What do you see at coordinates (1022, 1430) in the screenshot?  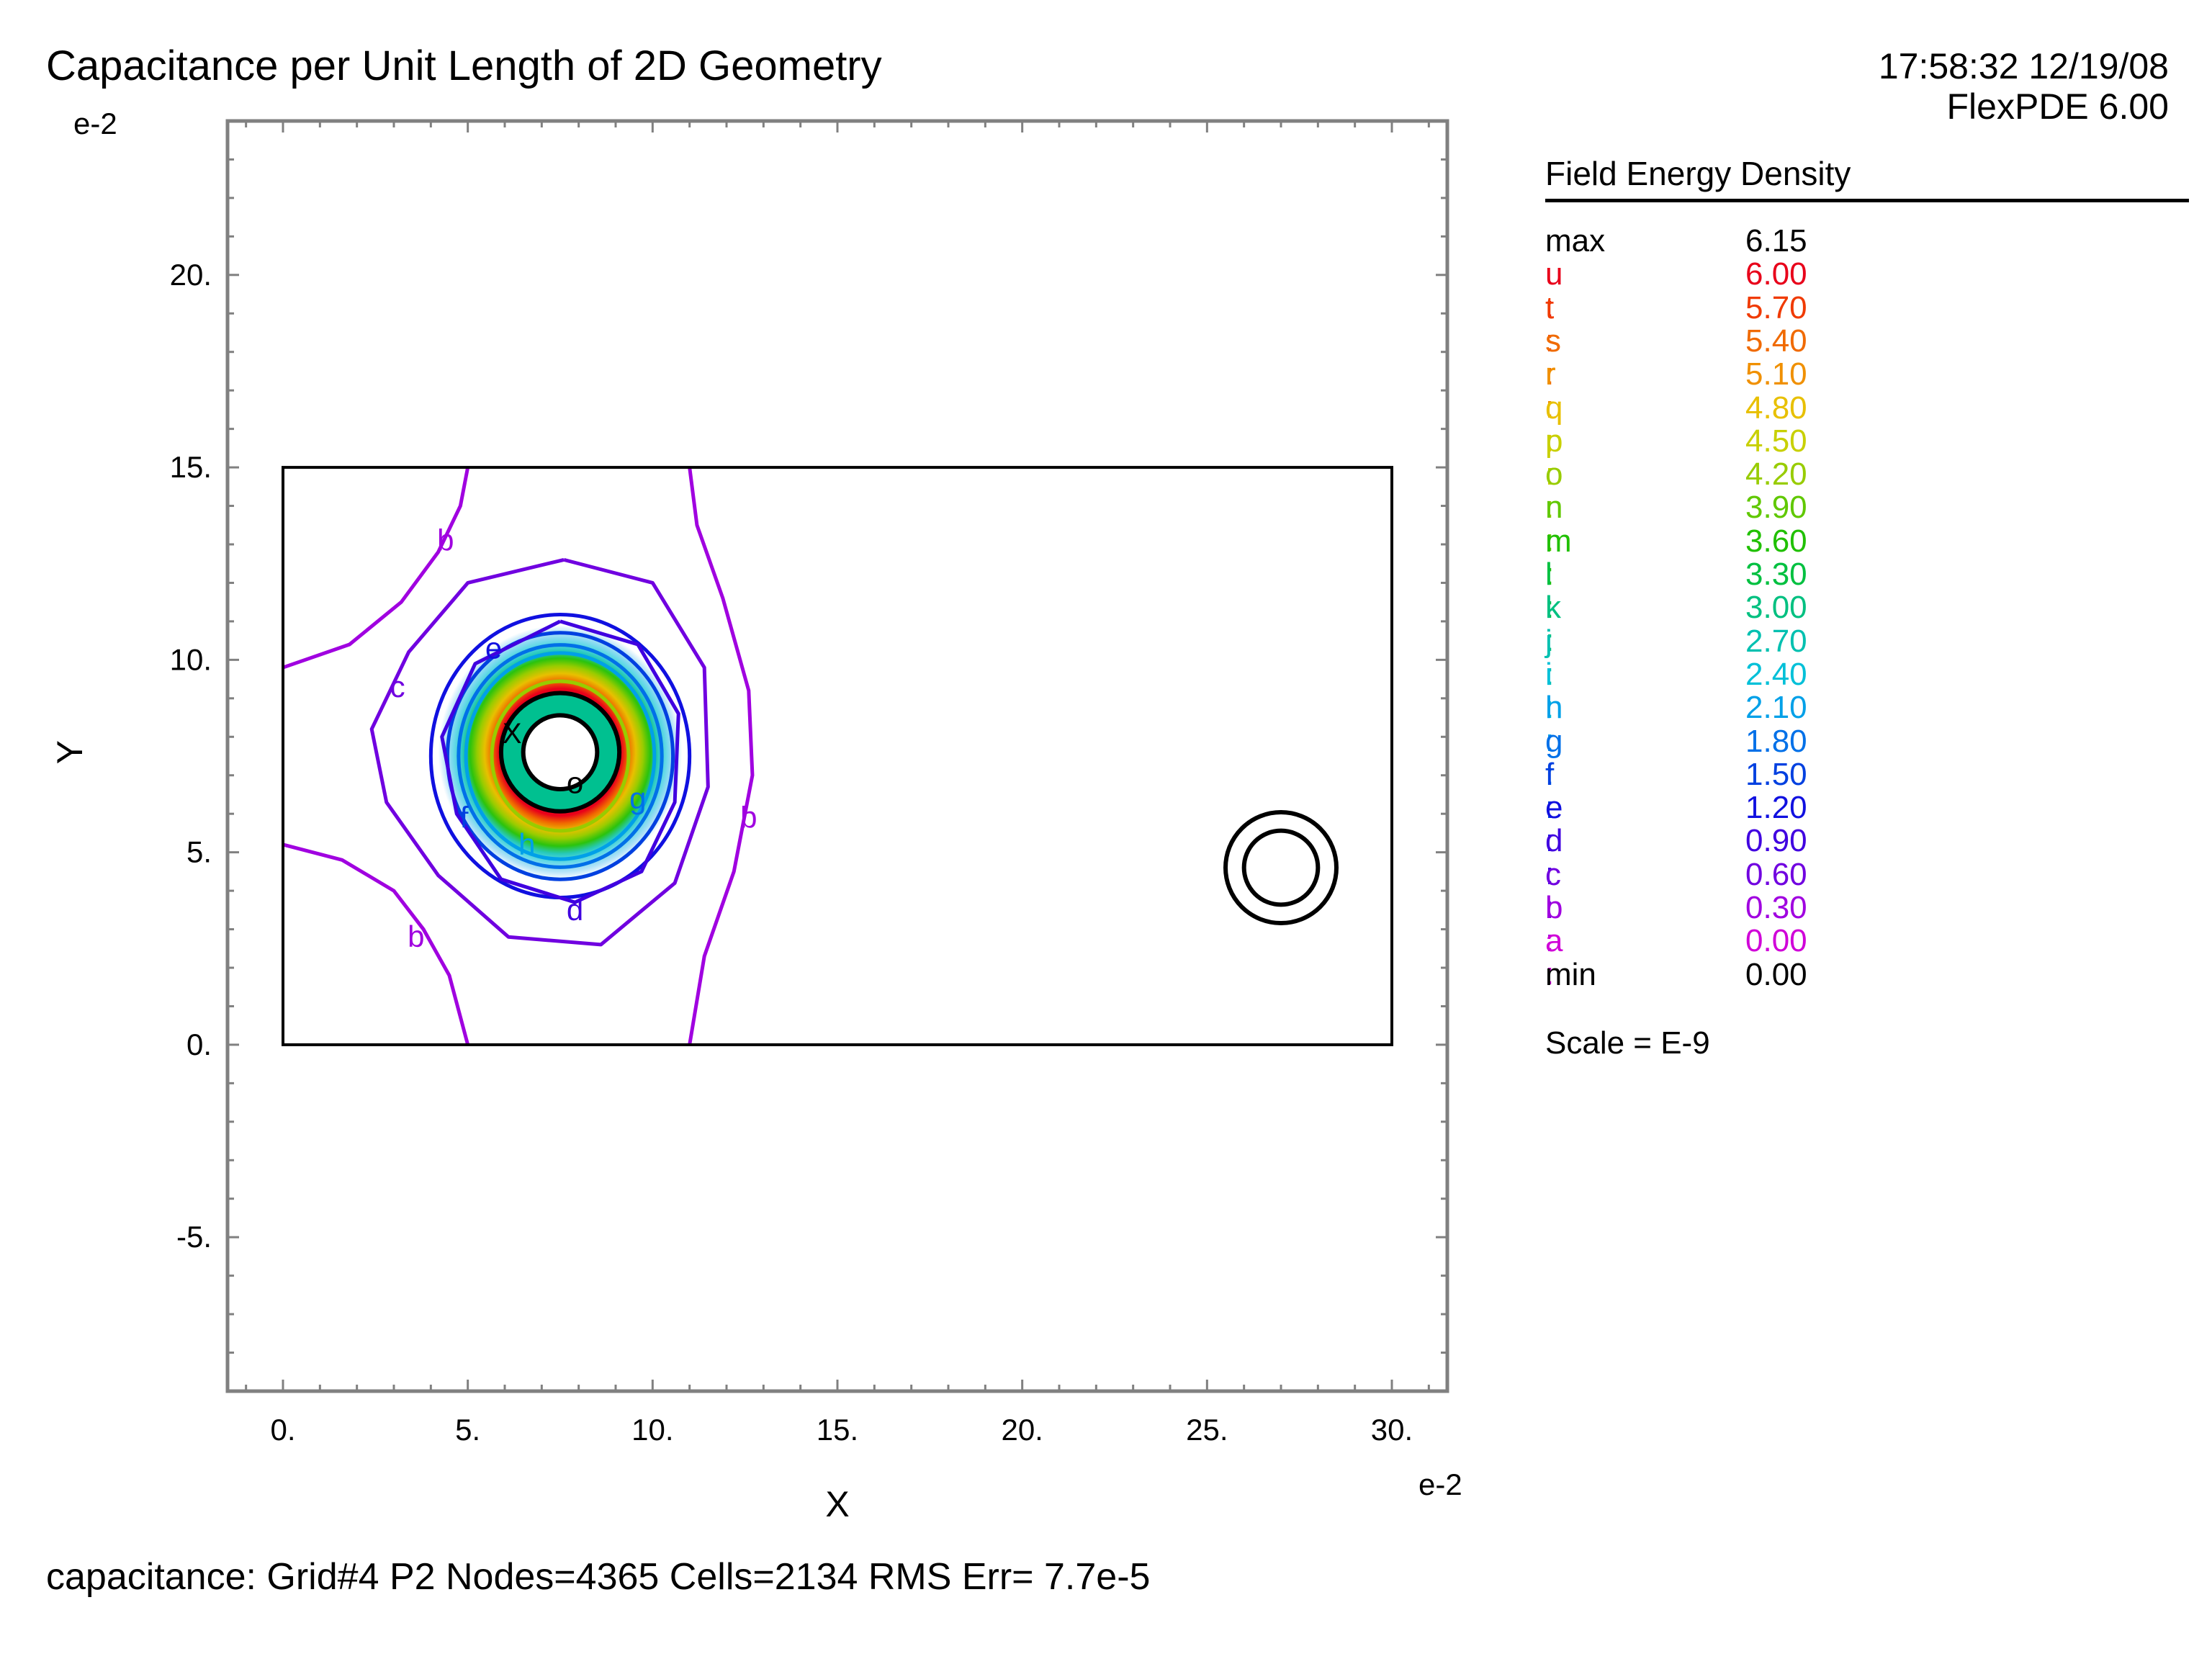 I see `x-tick-label: 20.` at bounding box center [1022, 1430].